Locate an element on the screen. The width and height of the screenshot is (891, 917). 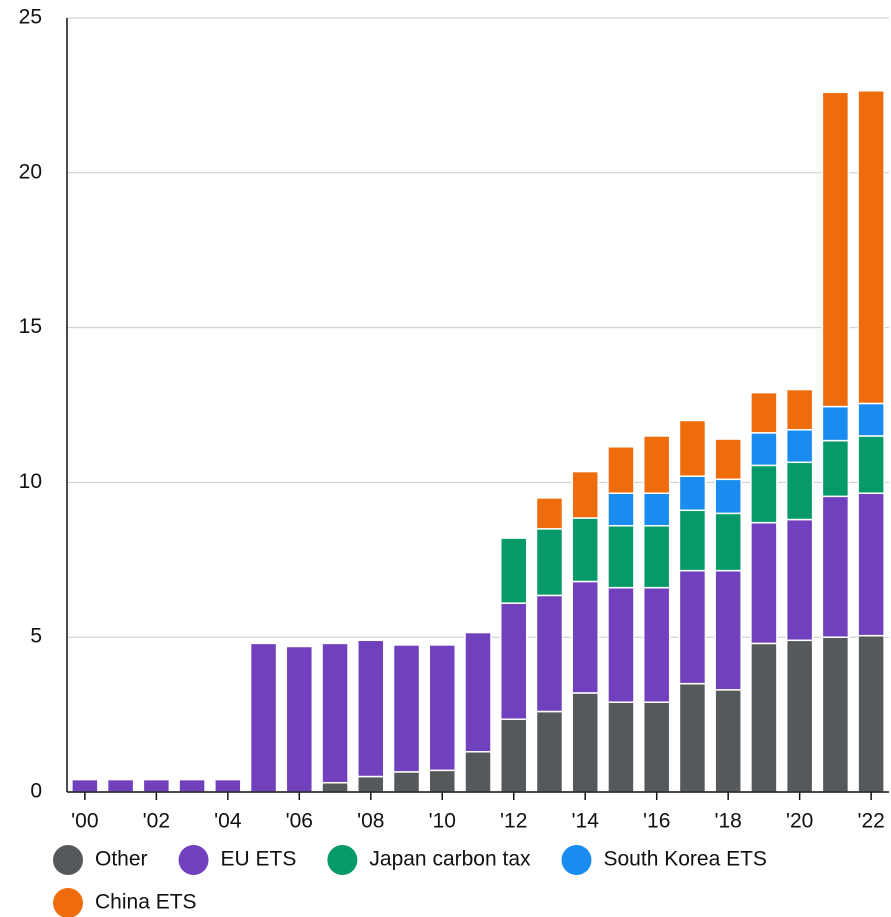
x-tick-label: '08 is located at coordinates (370, 821).